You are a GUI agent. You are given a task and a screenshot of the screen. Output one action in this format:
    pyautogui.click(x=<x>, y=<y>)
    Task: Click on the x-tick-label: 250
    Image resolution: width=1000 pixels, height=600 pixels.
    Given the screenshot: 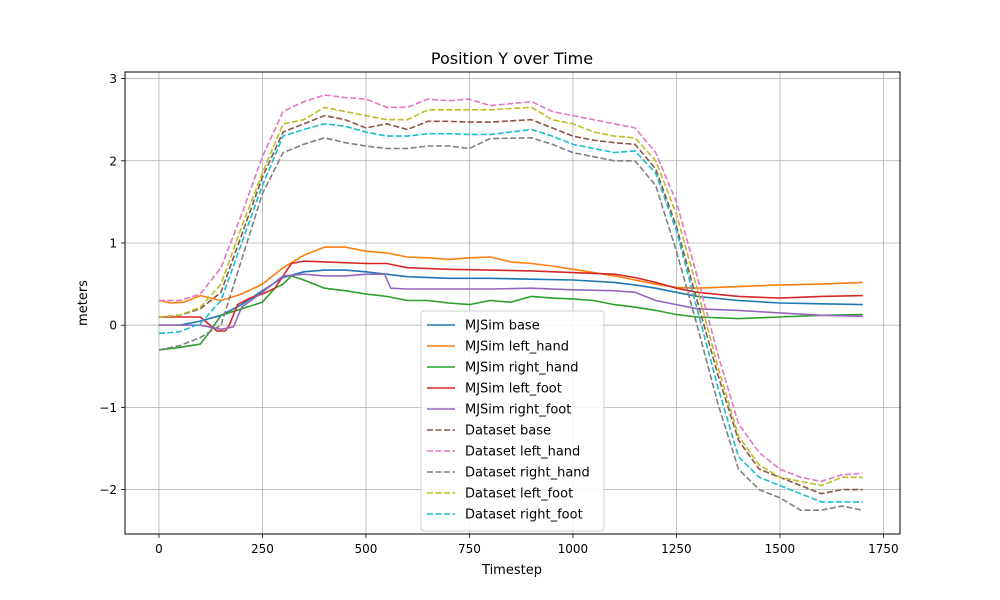 What is the action you would take?
    pyautogui.click(x=262, y=549)
    